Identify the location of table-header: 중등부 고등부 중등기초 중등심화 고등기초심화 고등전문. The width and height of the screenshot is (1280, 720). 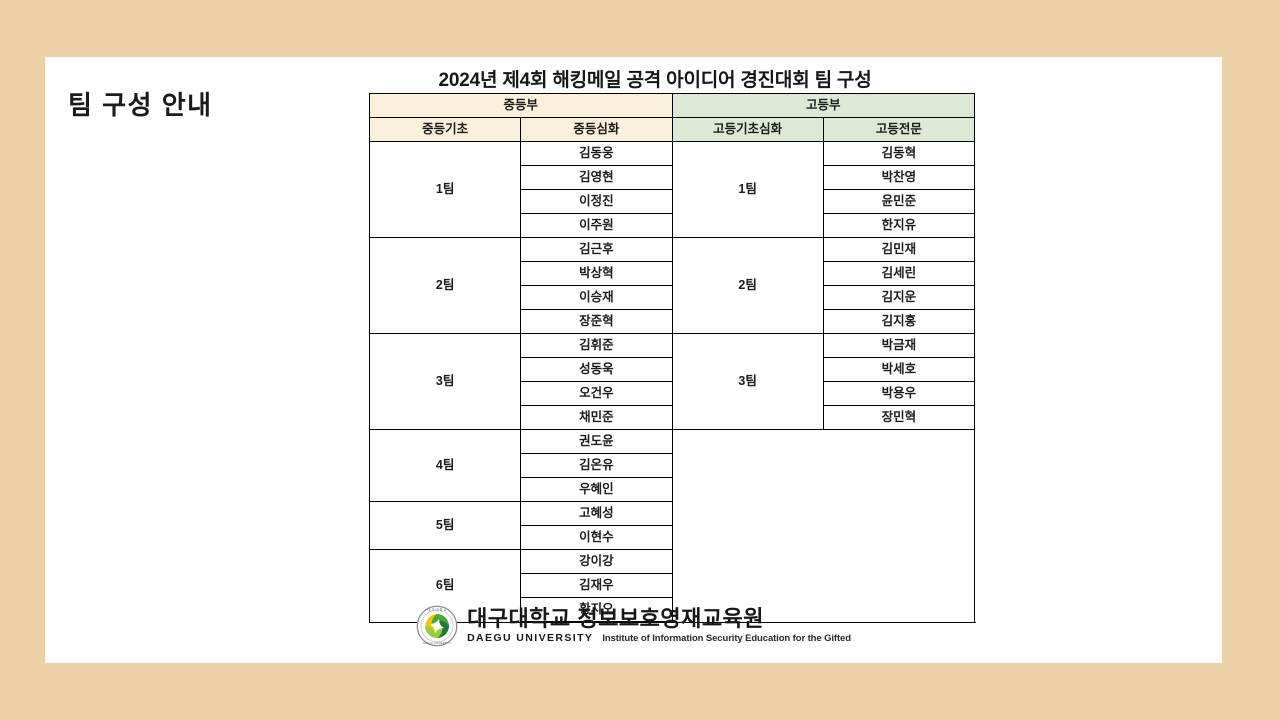
(672, 117).